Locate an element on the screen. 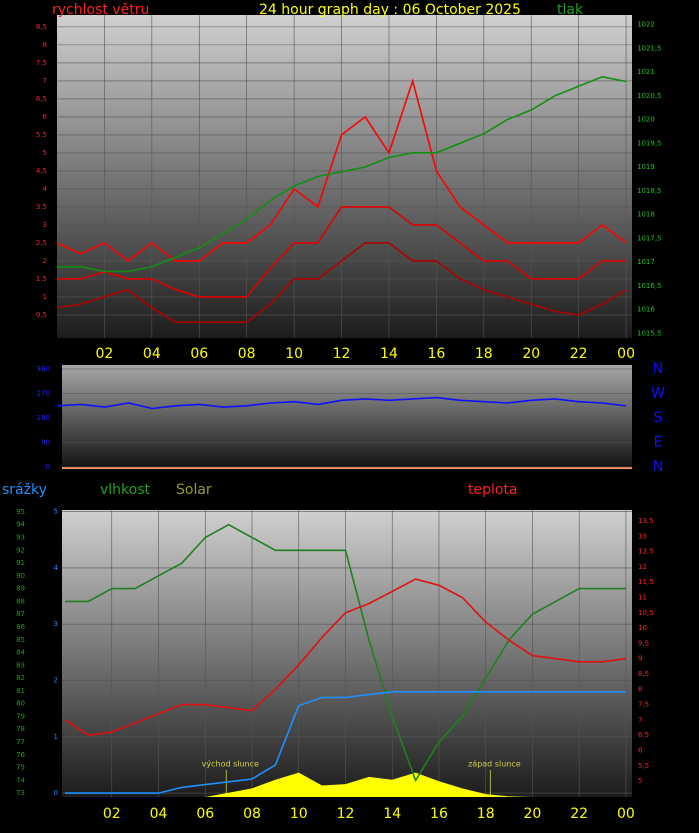 The width and height of the screenshot is (699, 833). tick-label: 1021,5 is located at coordinates (649, 48).